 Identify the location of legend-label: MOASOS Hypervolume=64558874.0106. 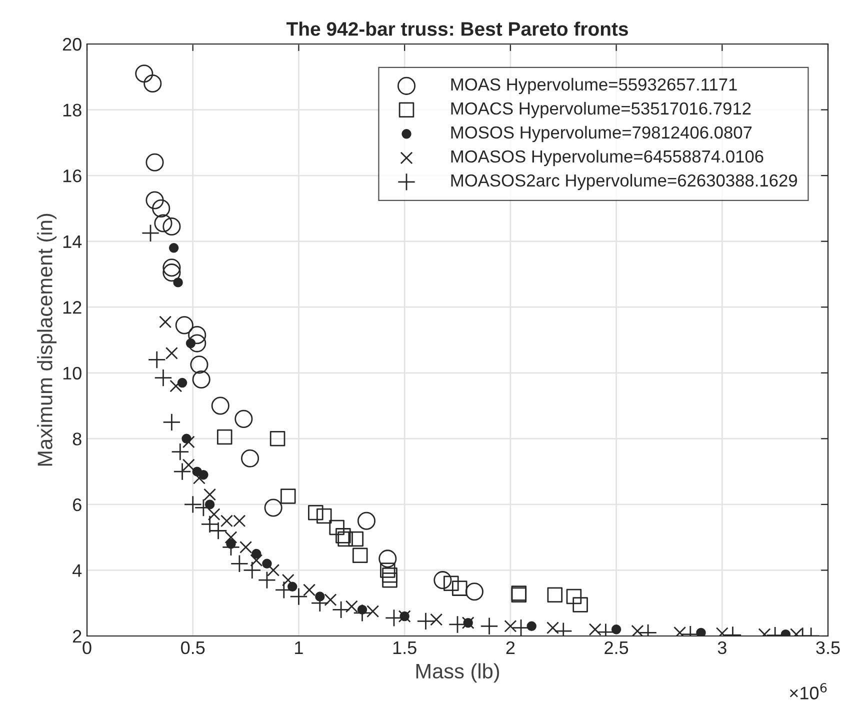
(607, 158).